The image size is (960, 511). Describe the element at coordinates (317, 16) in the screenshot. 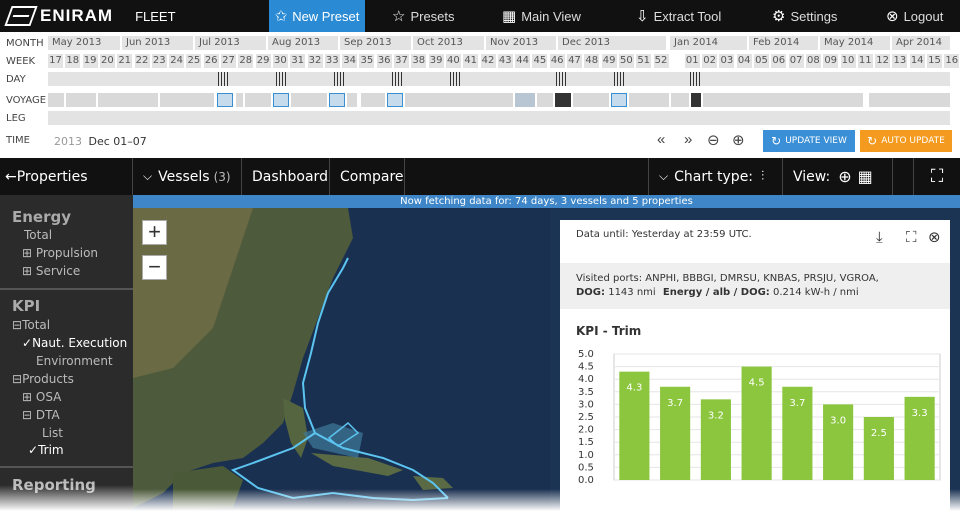

I see `new-preset-button: ✩ New Preset` at that location.